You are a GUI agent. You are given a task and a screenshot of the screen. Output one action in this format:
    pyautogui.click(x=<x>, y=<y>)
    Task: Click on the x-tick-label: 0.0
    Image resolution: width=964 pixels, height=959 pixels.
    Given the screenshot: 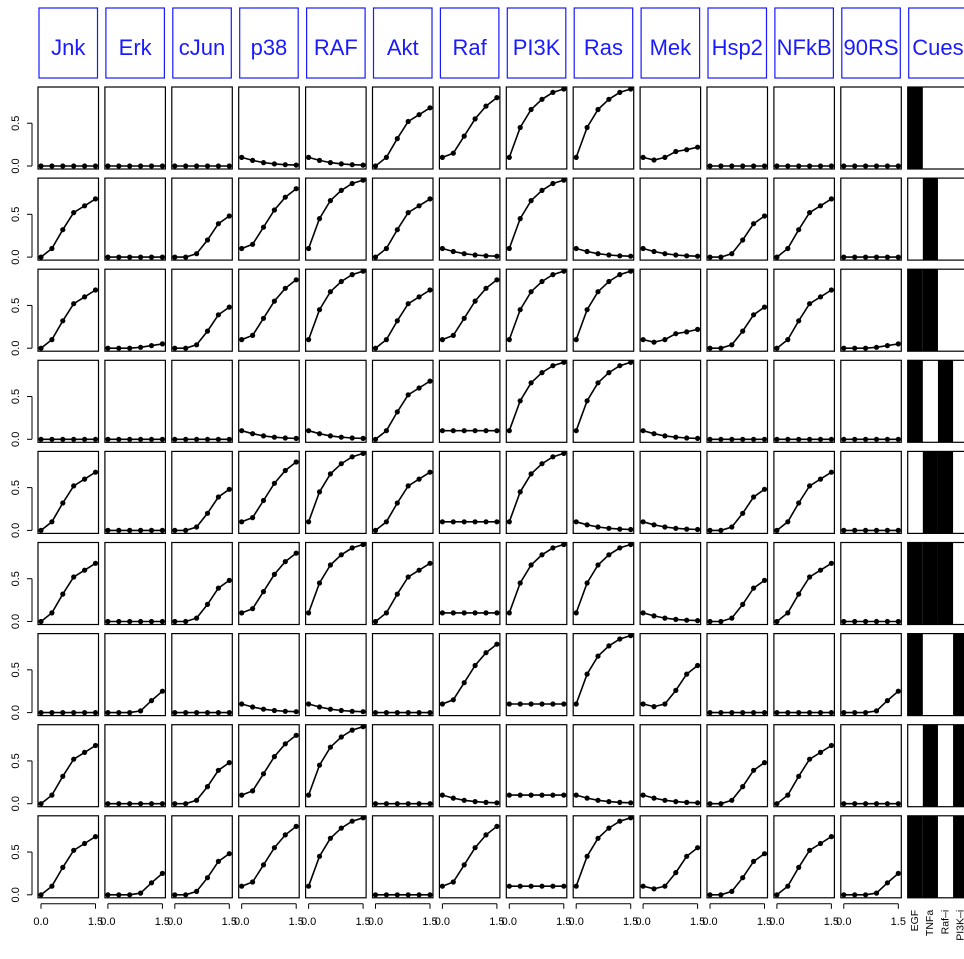 What is the action you would take?
    pyautogui.click(x=776, y=922)
    